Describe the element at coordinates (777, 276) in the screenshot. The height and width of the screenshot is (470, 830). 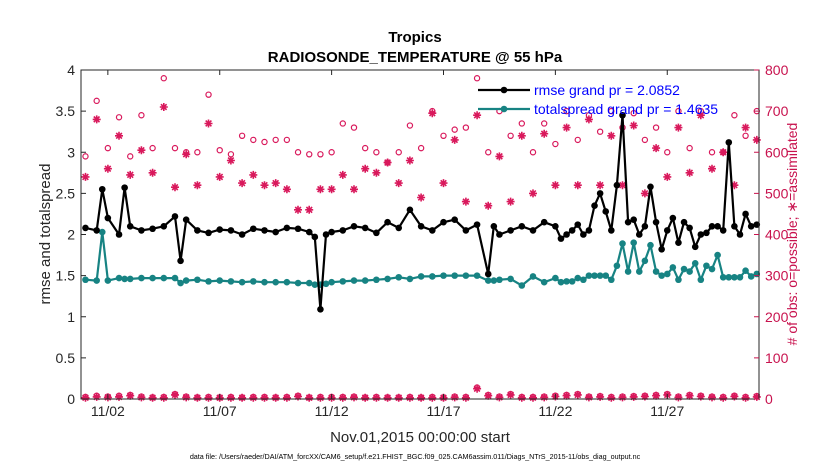
I see `y-right-tick-label: 300` at that location.